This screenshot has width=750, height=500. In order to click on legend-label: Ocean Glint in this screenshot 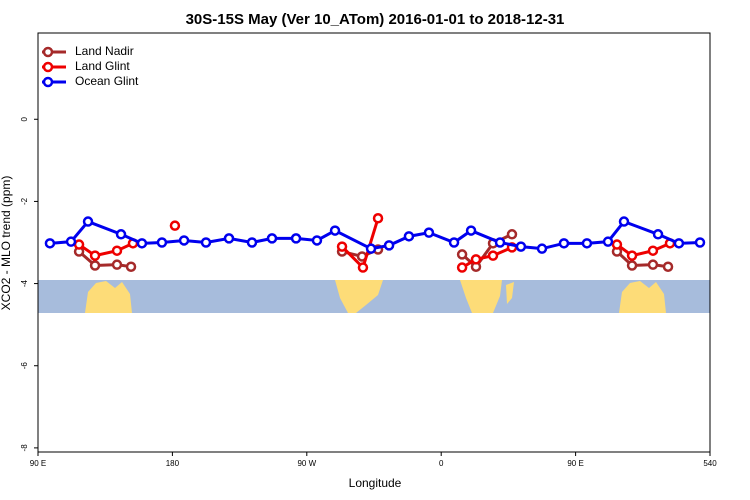, I will do `click(107, 81)`.